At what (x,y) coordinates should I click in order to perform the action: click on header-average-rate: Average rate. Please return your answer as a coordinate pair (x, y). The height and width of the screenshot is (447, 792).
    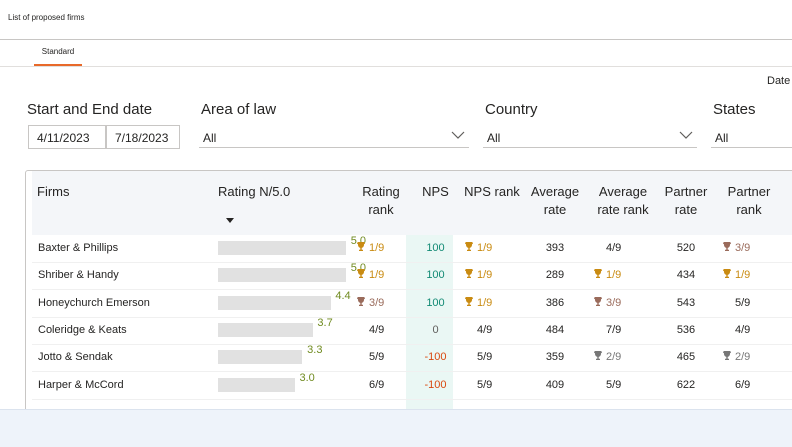
    Looking at the image, I should click on (555, 200).